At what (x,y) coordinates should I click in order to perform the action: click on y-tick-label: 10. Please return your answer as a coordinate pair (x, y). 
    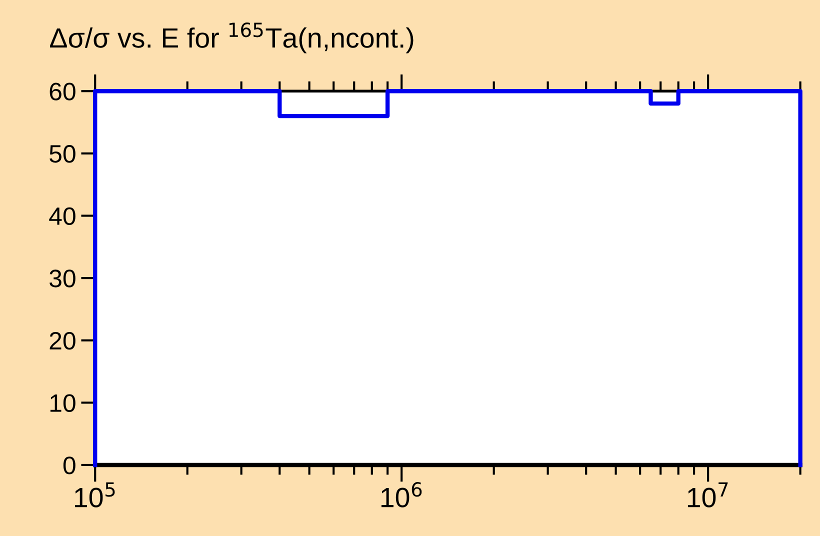
    Looking at the image, I should click on (63, 403).